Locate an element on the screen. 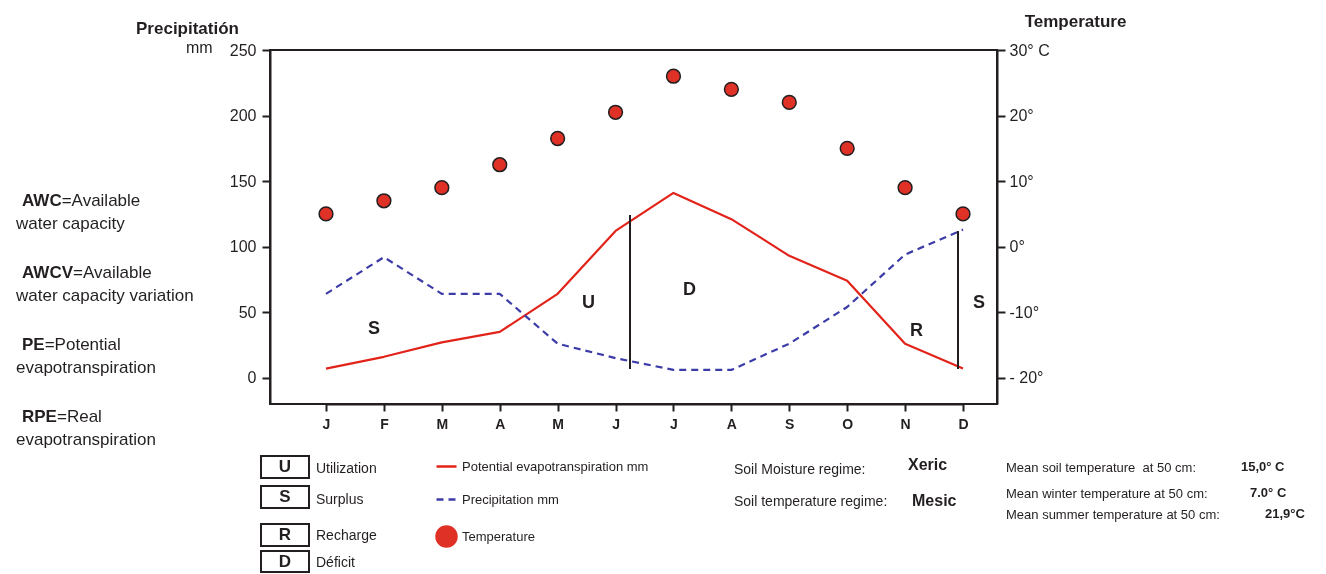 The height and width of the screenshot is (574, 1326). text: Mesic is located at coordinates (934, 500).